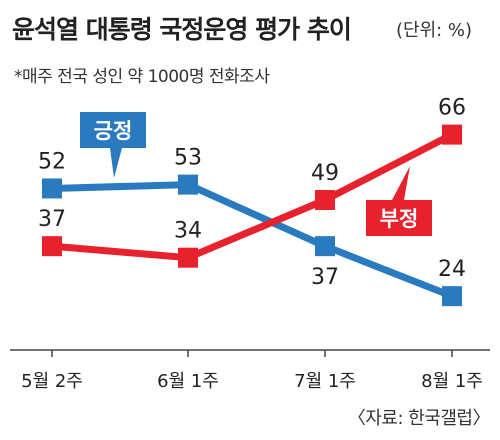 This screenshot has height=440, width=500. I want to click on source-label: 〈자료: 한국갤럽〉, so click(419, 418).